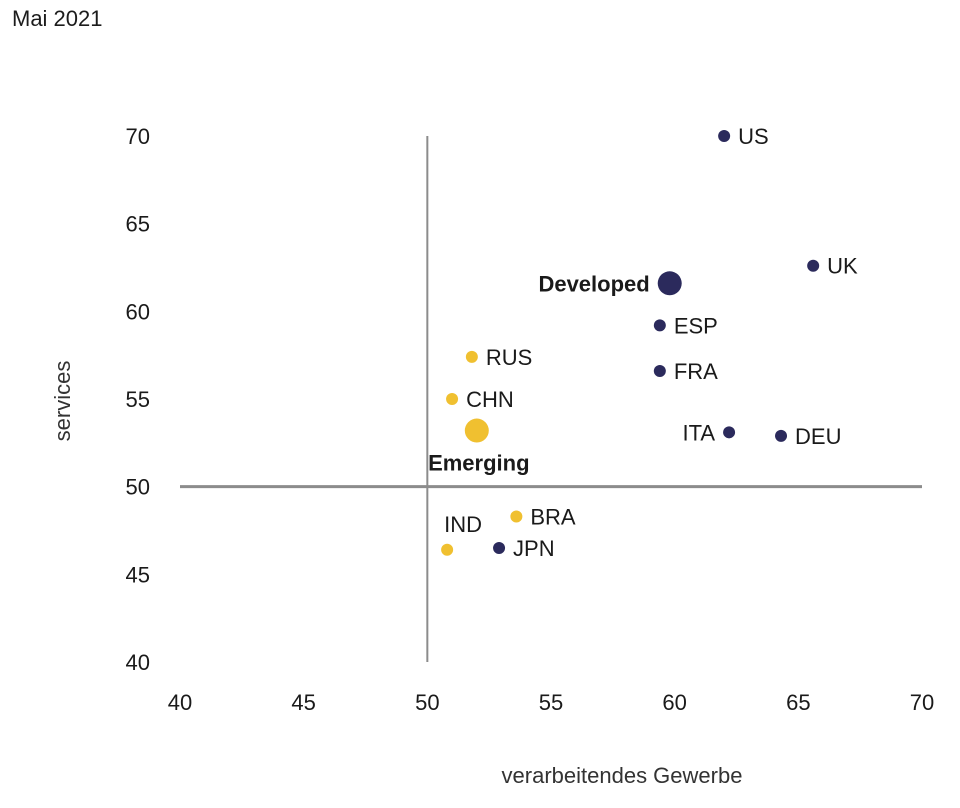 This screenshot has height=808, width=960. What do you see at coordinates (674, 702) in the screenshot?
I see `x-tick-label: 60` at bounding box center [674, 702].